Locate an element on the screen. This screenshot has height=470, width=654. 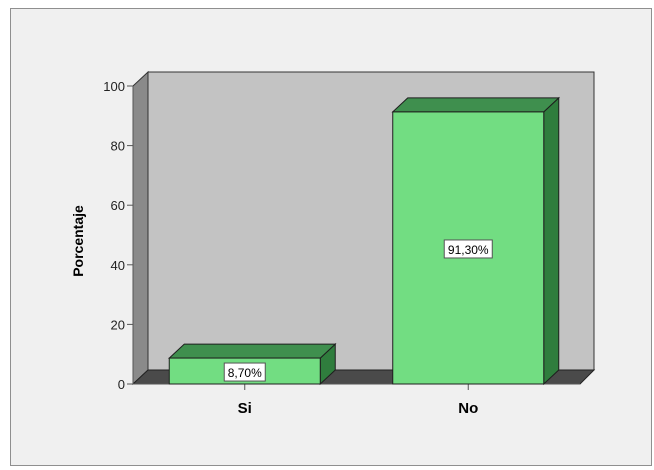
y-tick-label: 80 is located at coordinates (118, 146).